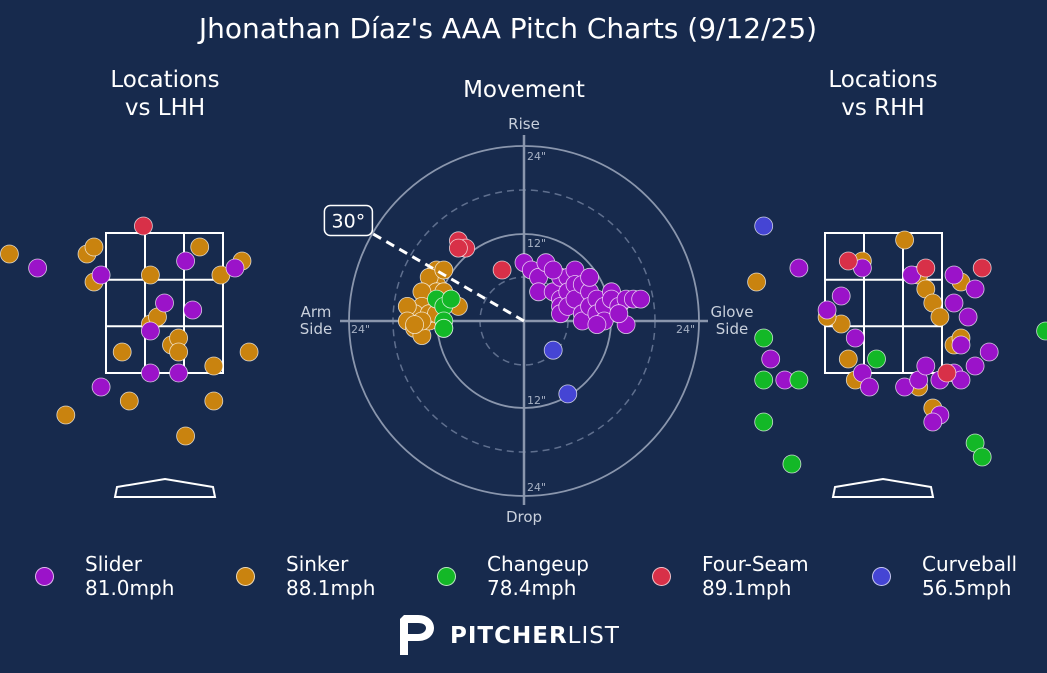 Image resolution: width=1047 pixels, height=673 pixels. Describe the element at coordinates (349, 222) in the screenshot. I see `arm-angle-label: 30°` at that location.